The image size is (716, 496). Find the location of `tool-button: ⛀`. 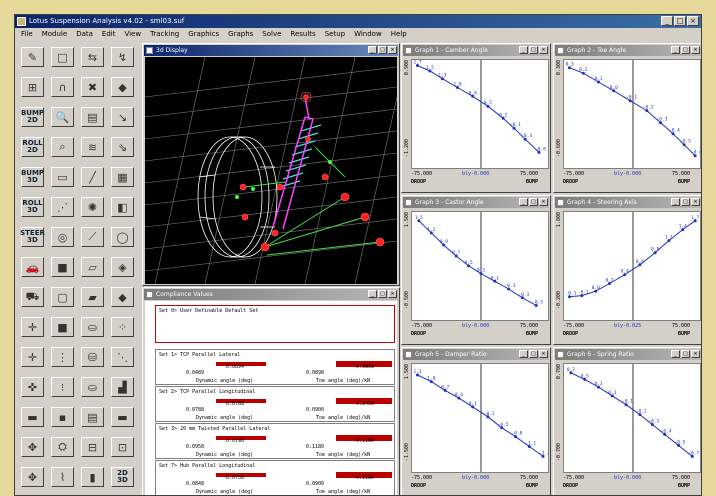

tool-button: ⛀ is located at coordinates (92, 327).